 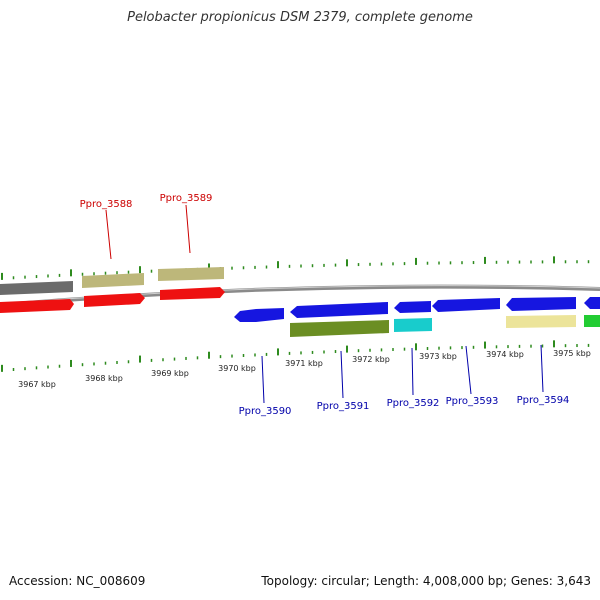 I want to click on gene-pale-yellow, so click(x=541, y=321).